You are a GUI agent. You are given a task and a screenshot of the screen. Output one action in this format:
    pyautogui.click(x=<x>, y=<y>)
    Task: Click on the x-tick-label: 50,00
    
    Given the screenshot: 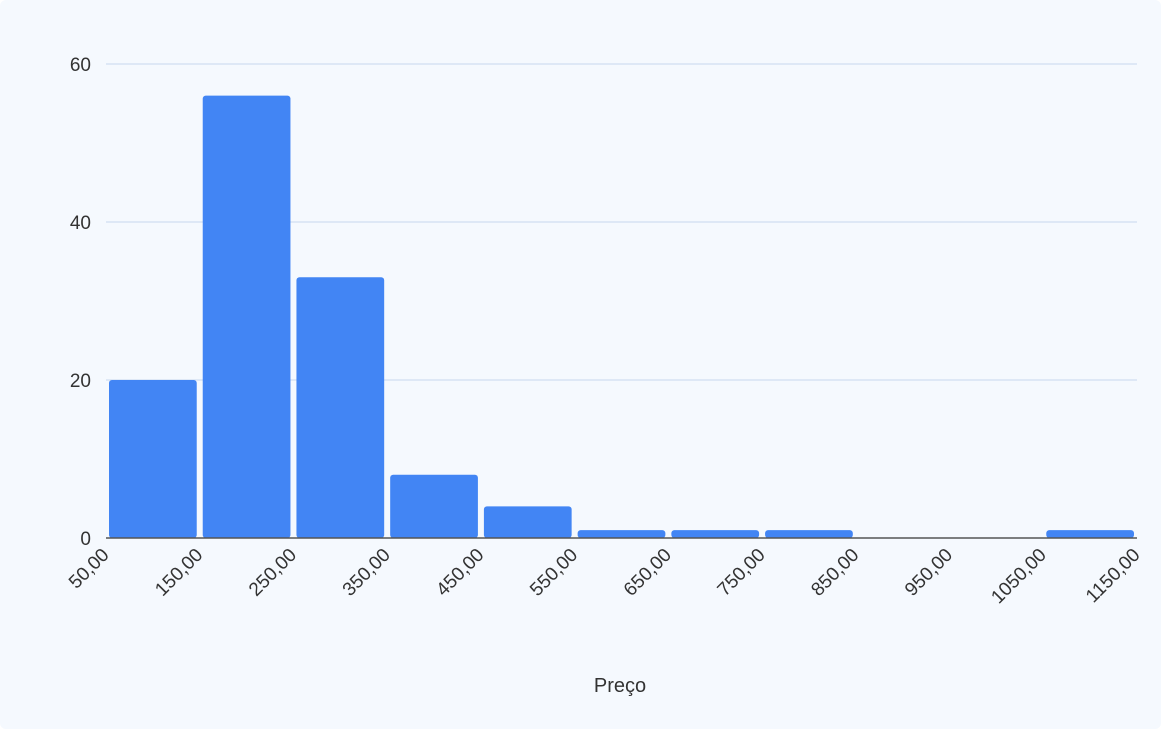 What is the action you would take?
    pyautogui.click(x=89, y=569)
    